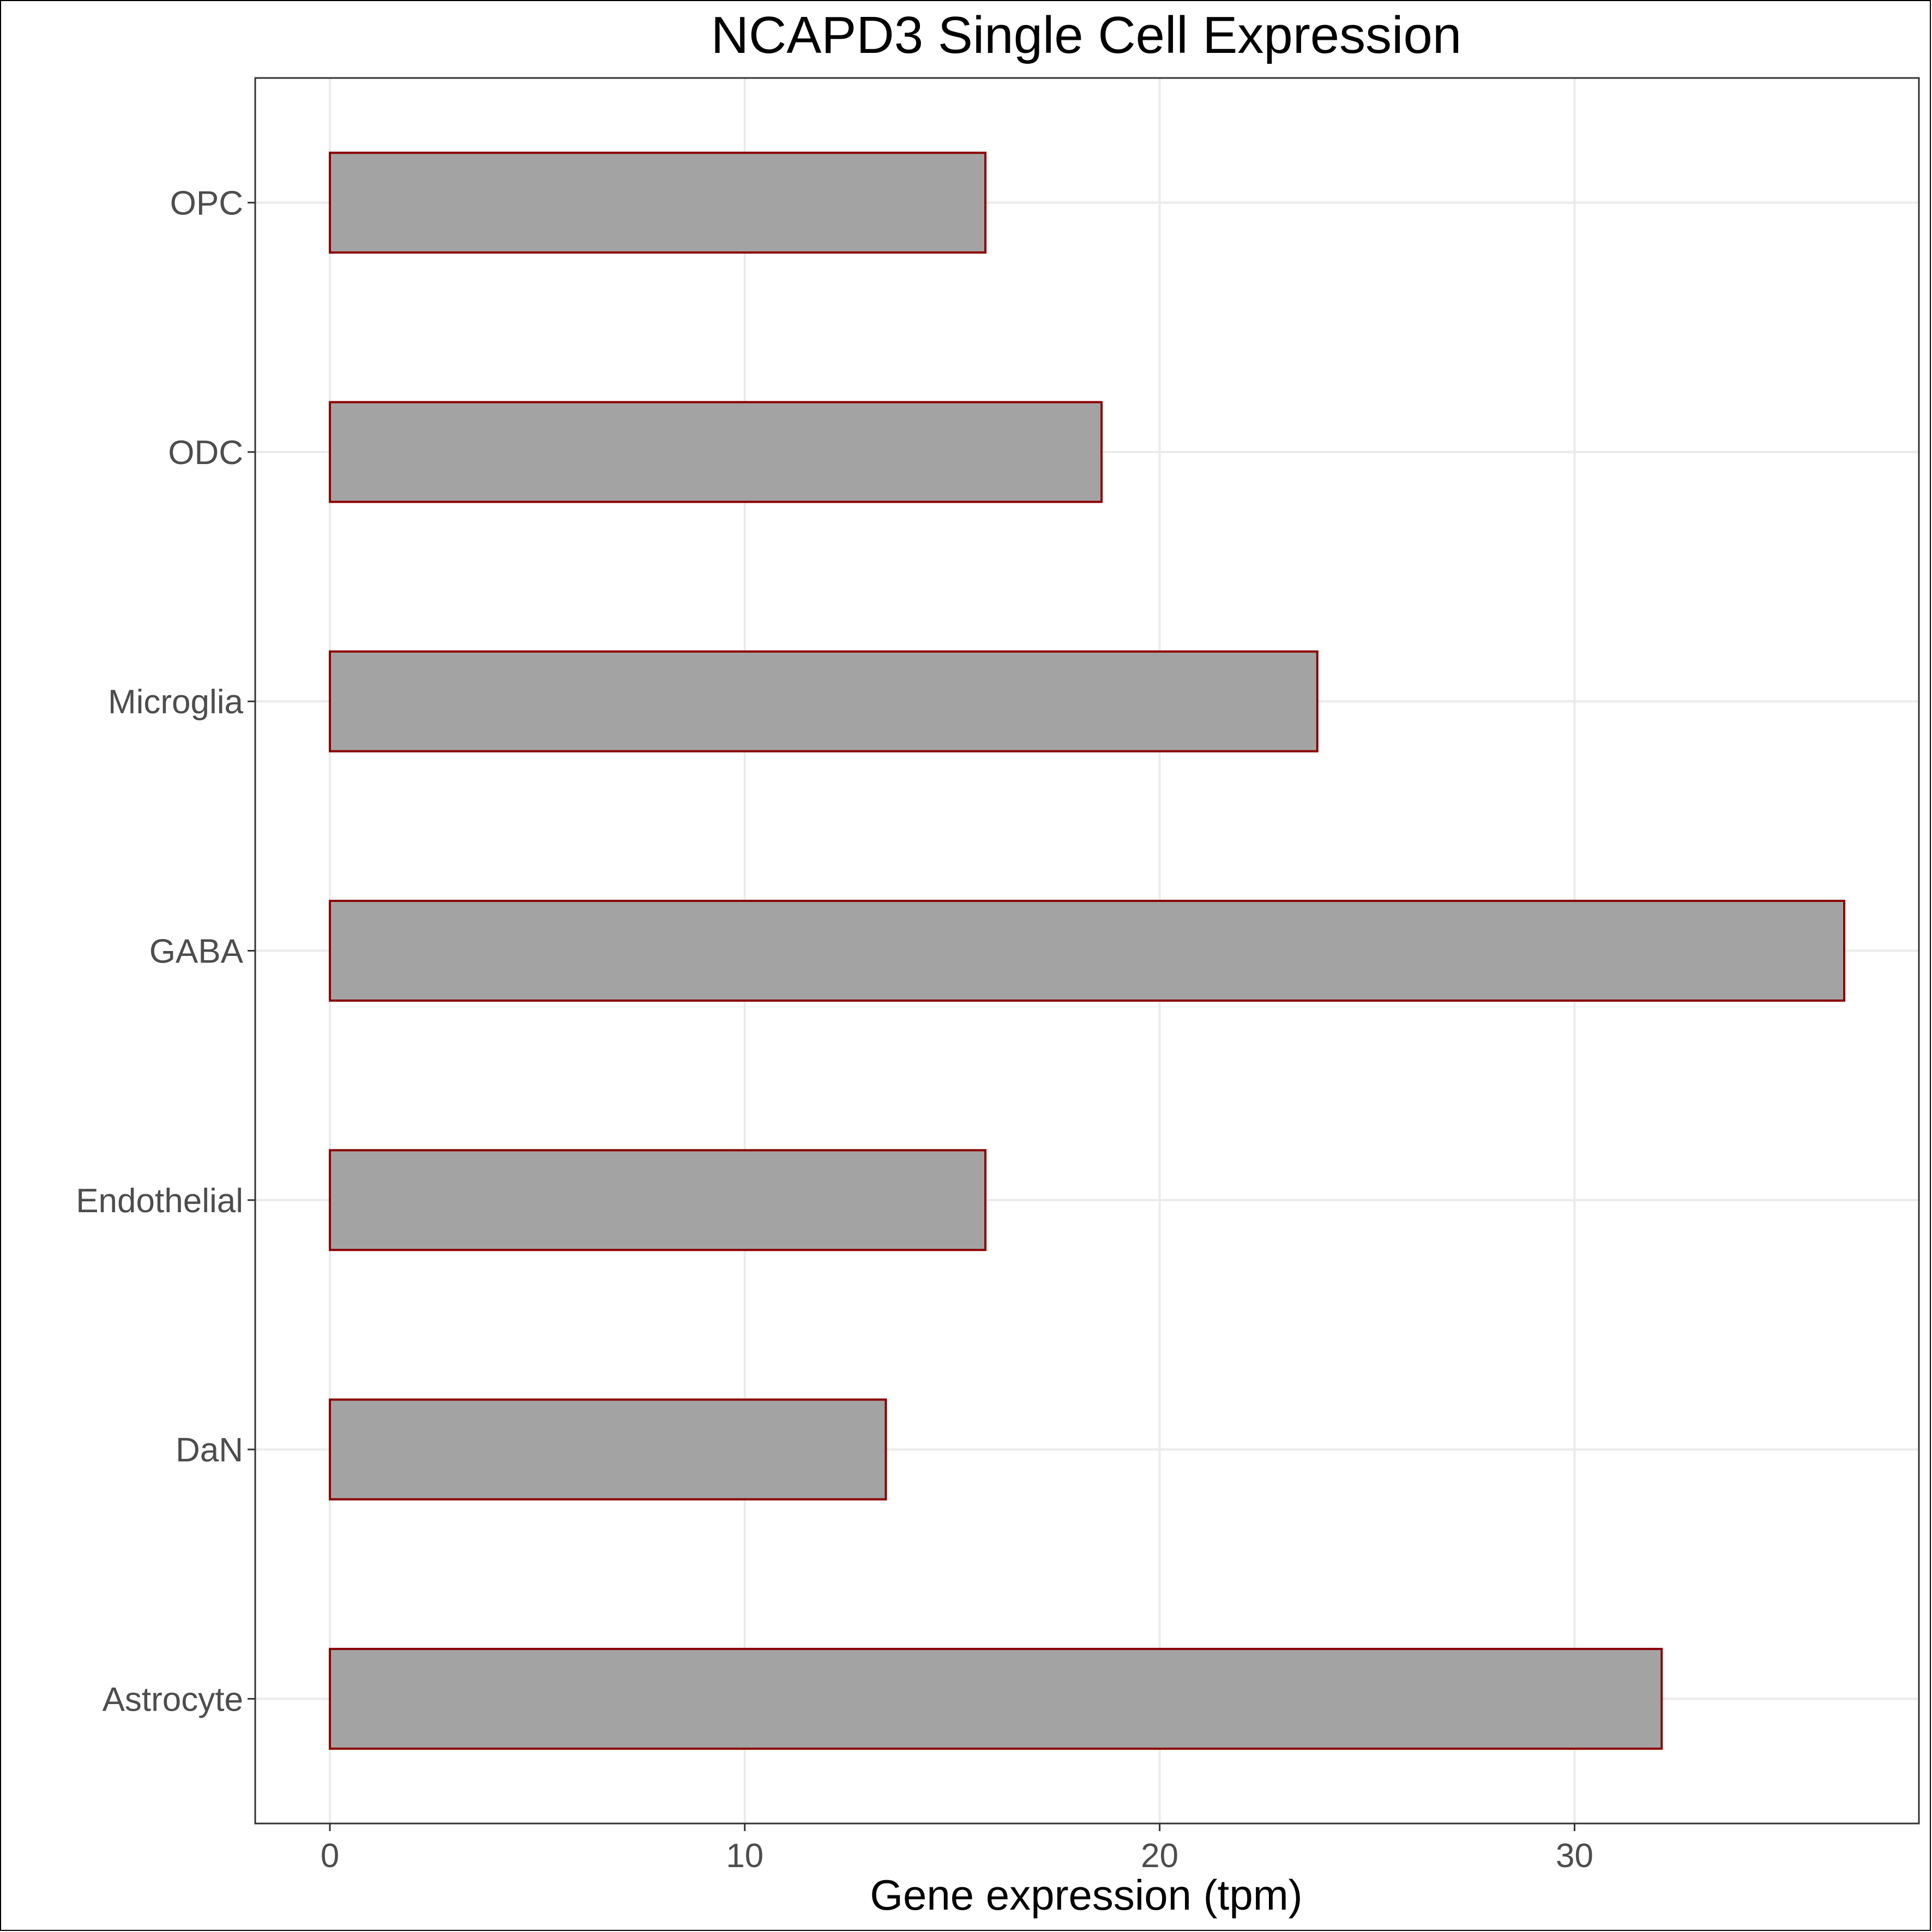 The height and width of the screenshot is (1932, 1932). I want to click on bar-odc, so click(715, 452).